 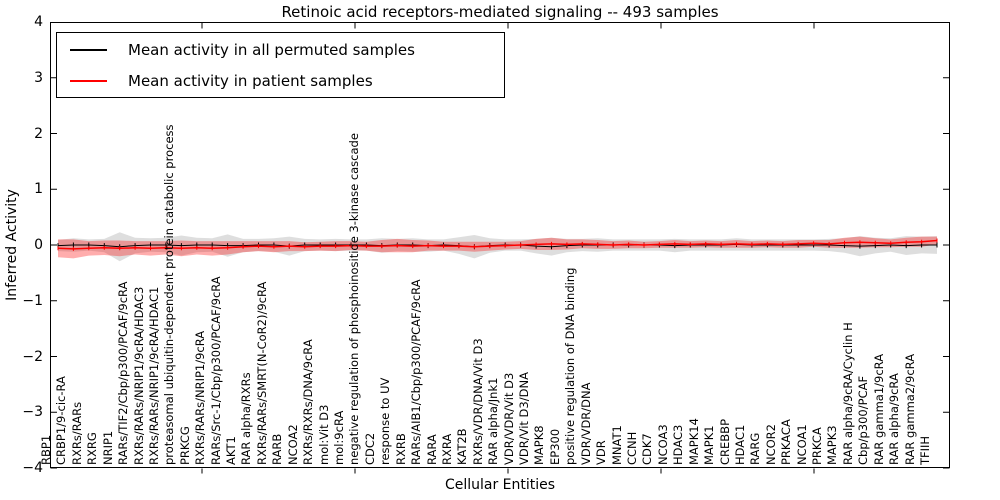 I want to click on x-category-label: RXRB, so click(x=400, y=449).